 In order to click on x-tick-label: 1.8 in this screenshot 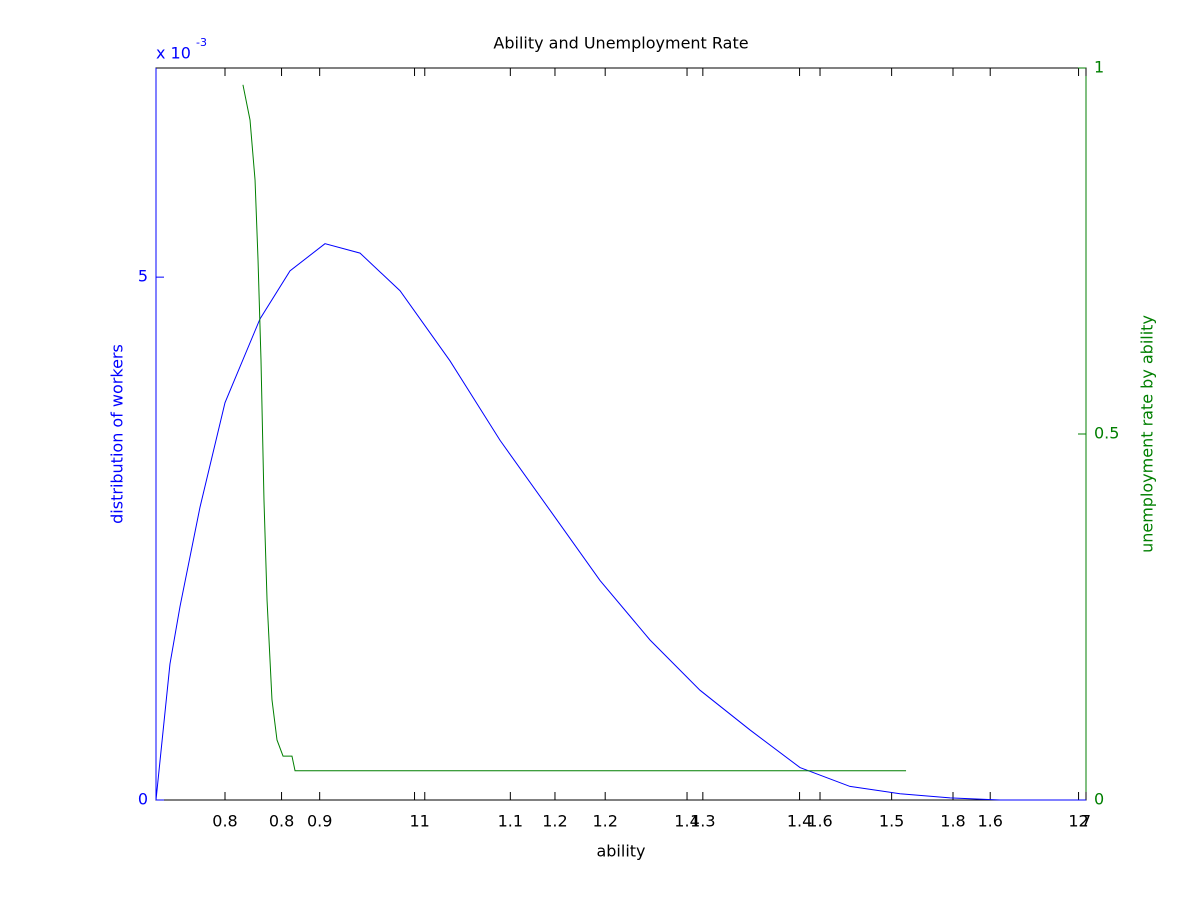, I will do `click(952, 821)`.